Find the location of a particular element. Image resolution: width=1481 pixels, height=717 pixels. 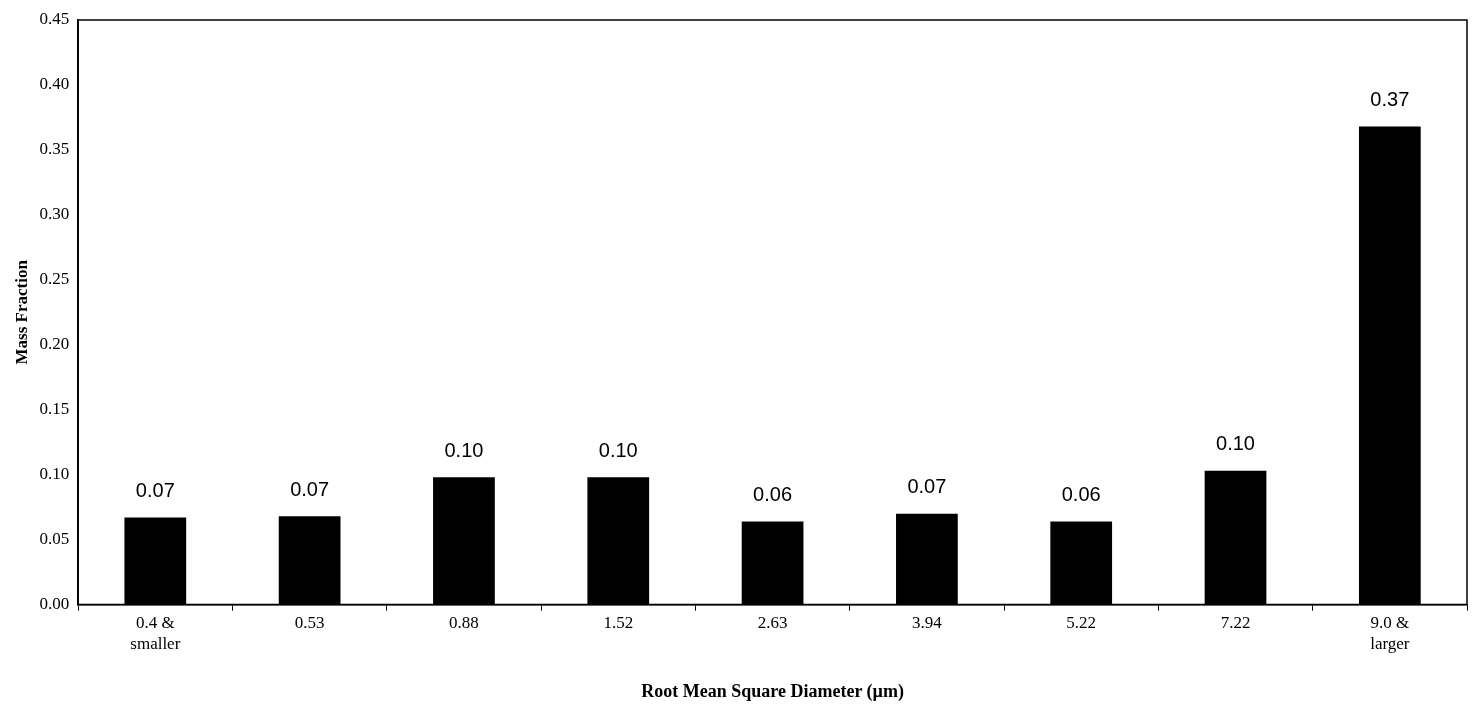

y-tick-label: 0.20 is located at coordinates (54, 344).